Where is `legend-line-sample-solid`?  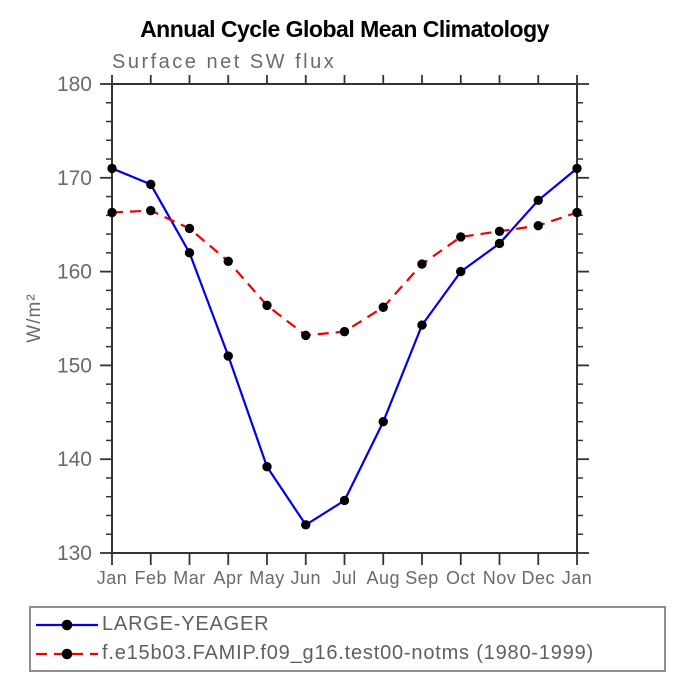 legend-line-sample-solid is located at coordinates (67, 624).